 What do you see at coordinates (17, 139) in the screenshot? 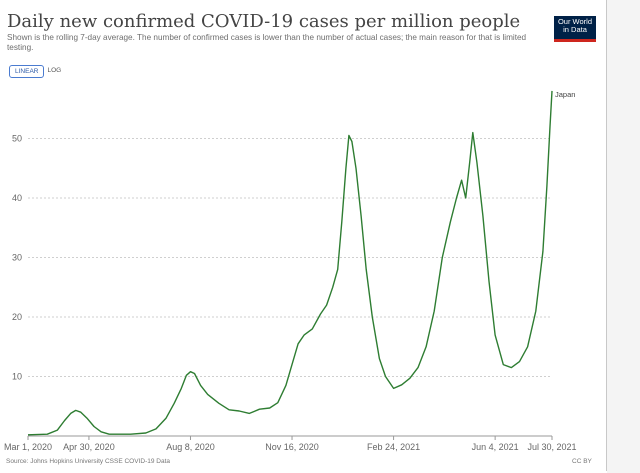
I see `y-tick-label: 50` at bounding box center [17, 139].